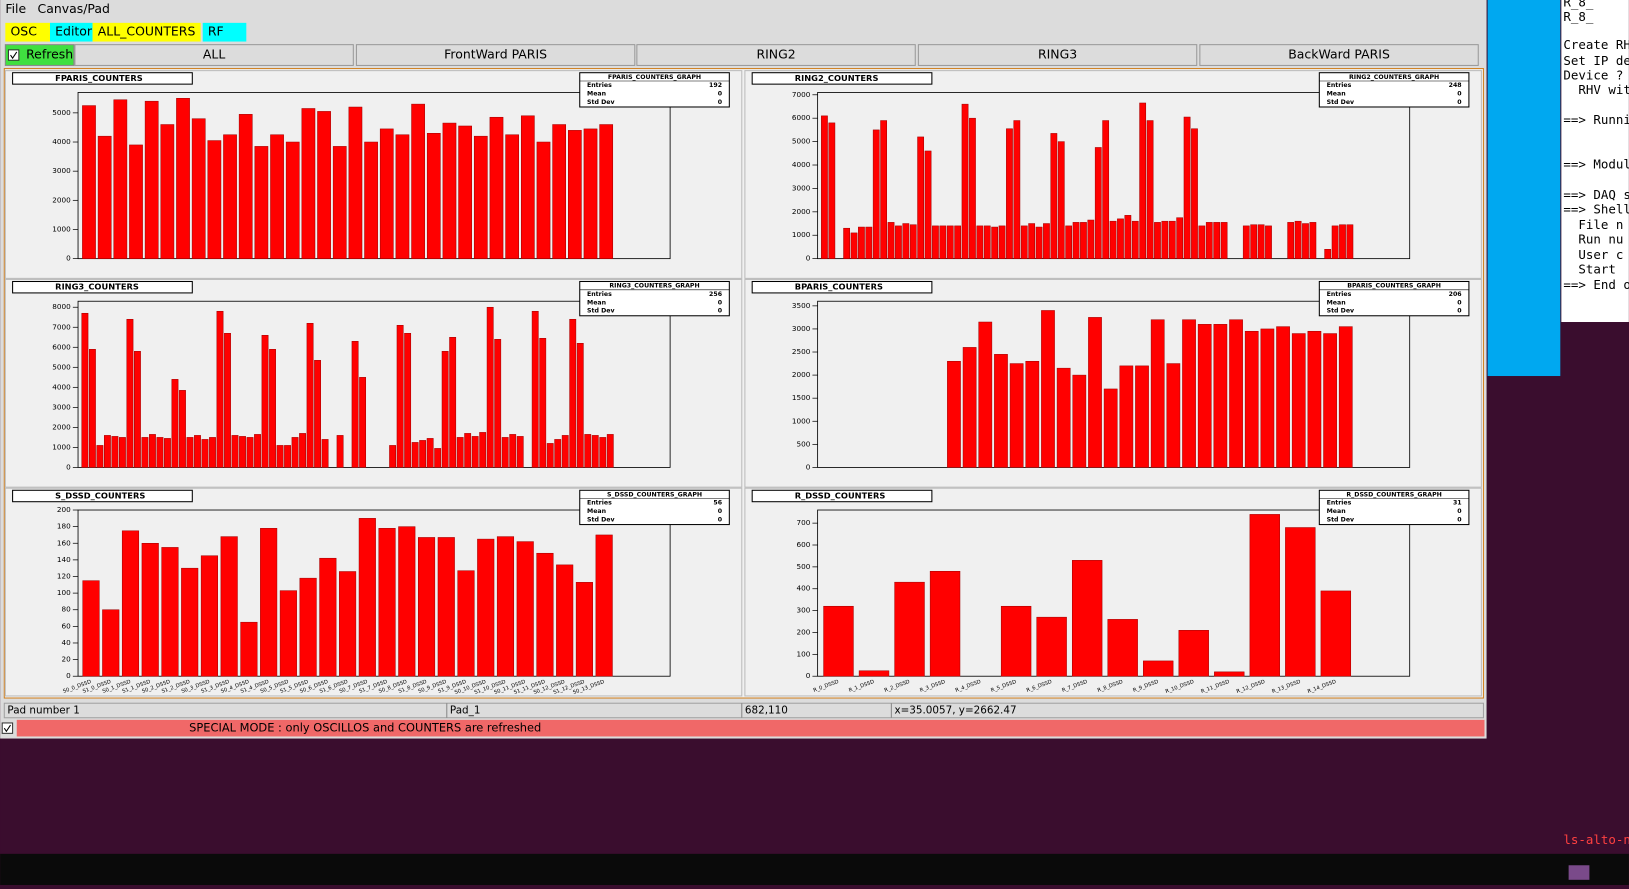 Image resolution: width=1629 pixels, height=889 pixels. What do you see at coordinates (24, 31) in the screenshot?
I see `tab-label: OSC` at bounding box center [24, 31].